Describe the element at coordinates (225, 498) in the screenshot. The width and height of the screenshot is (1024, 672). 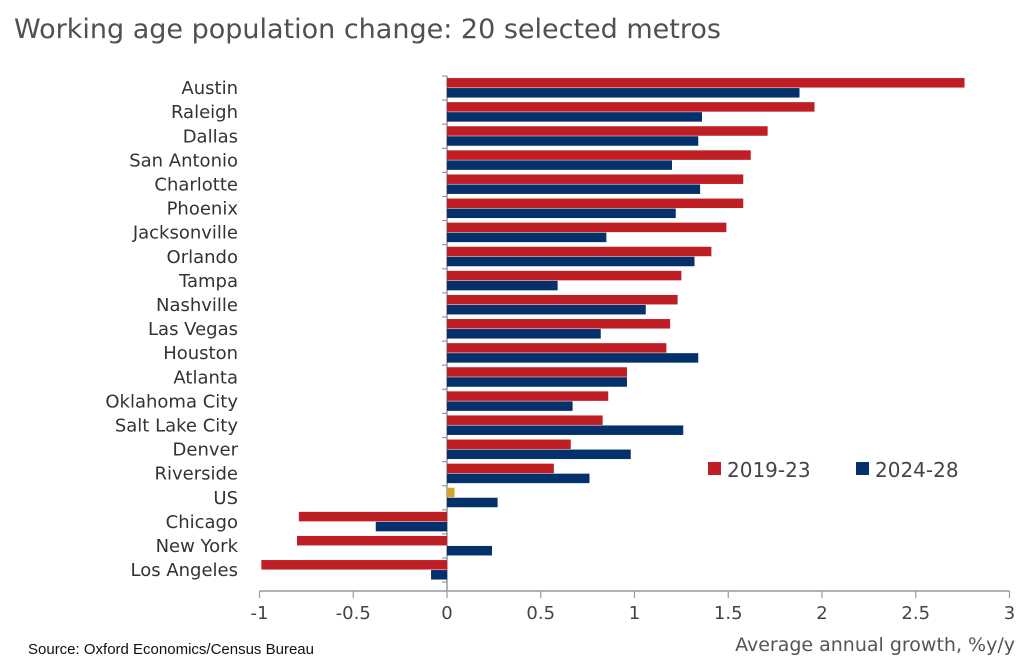
I see `category-label: US` at that location.